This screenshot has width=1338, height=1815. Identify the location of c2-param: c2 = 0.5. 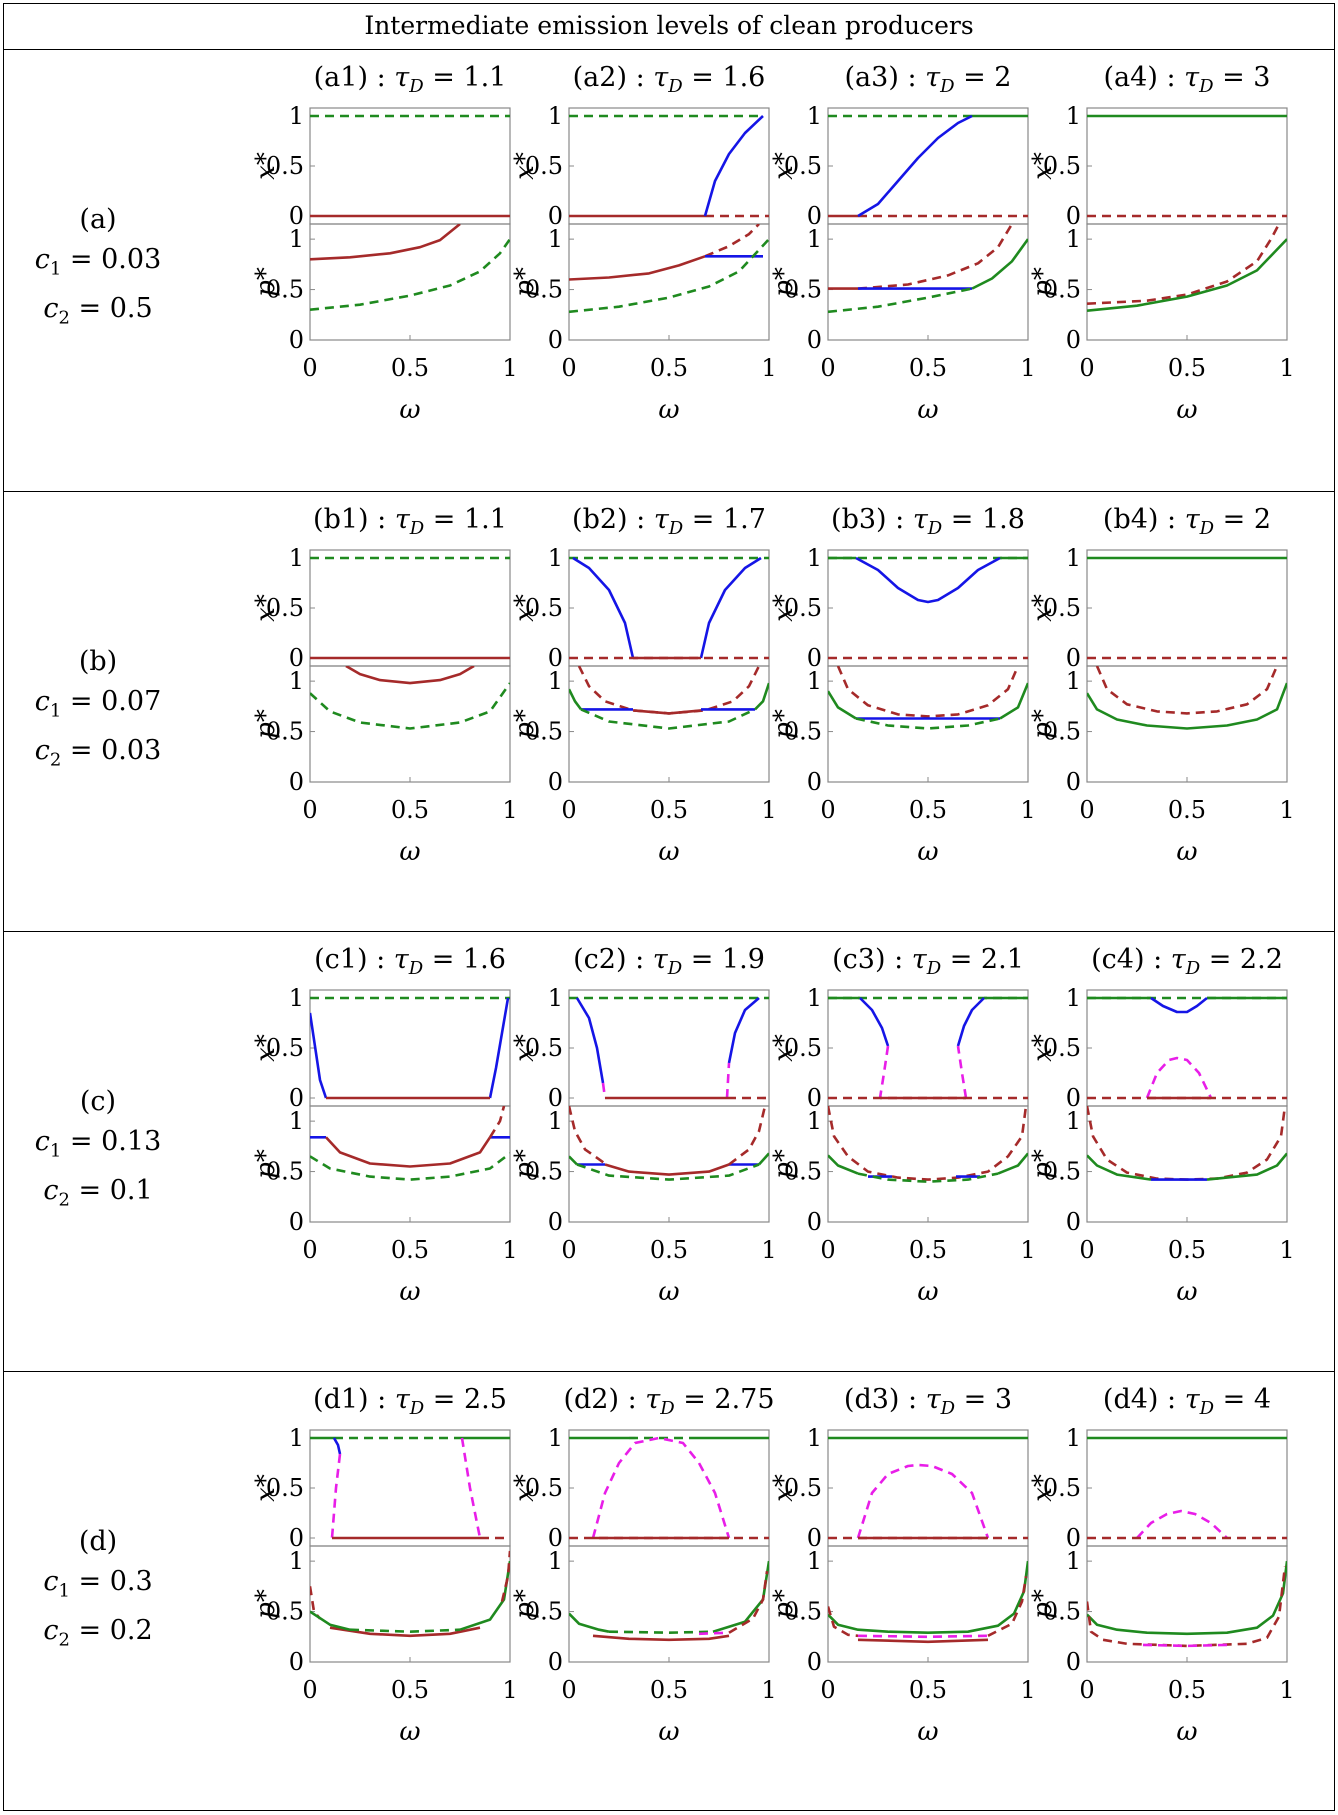
(98, 311).